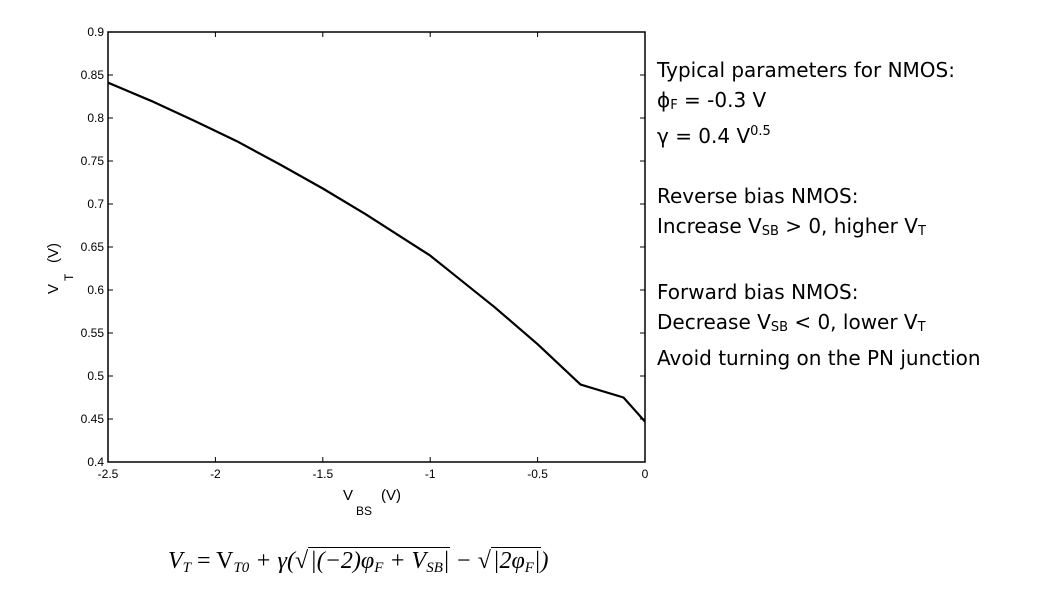 Image resolution: width=1043 pixels, height=599 pixels. What do you see at coordinates (95, 376) in the screenshot?
I see `y-tick-label: 0.5` at bounding box center [95, 376].